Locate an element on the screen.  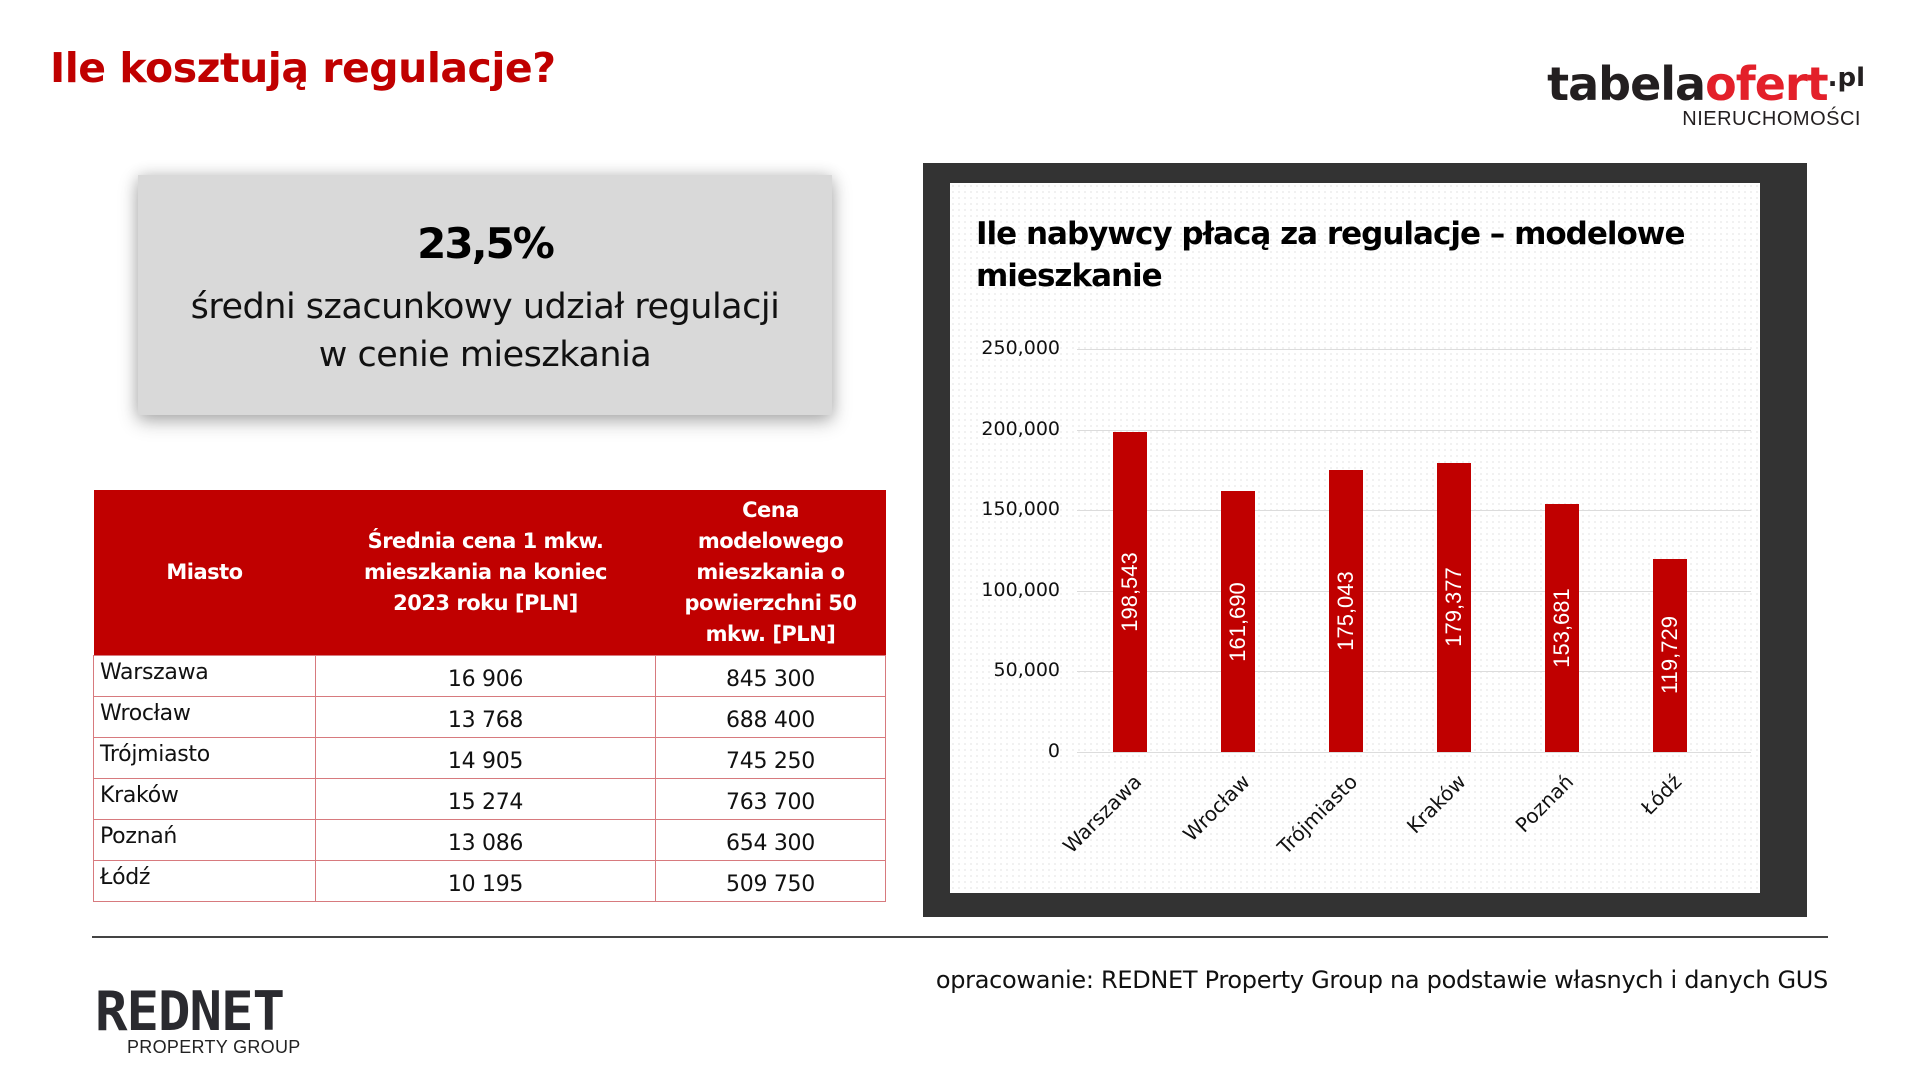
cell-city: Trójmiasto is located at coordinates (204, 757).